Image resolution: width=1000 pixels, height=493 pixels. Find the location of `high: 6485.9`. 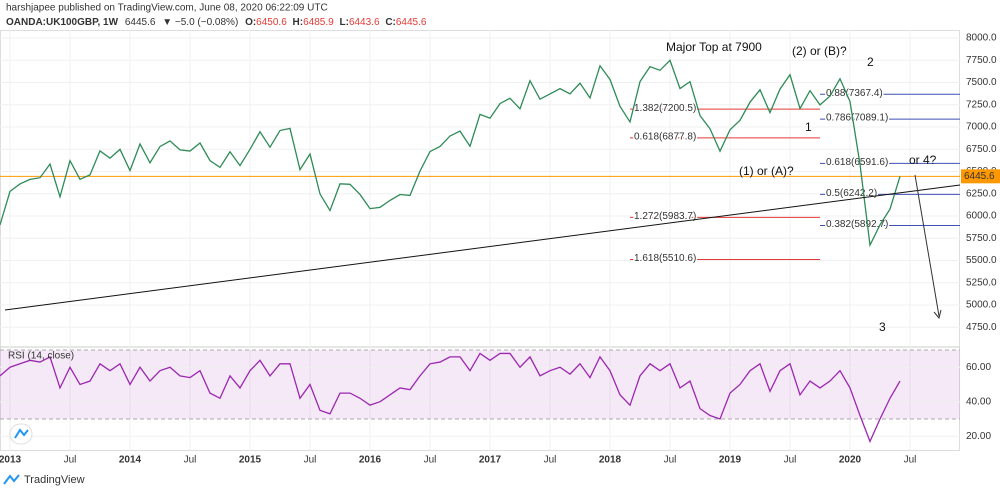

high: 6485.9 is located at coordinates (318, 22).